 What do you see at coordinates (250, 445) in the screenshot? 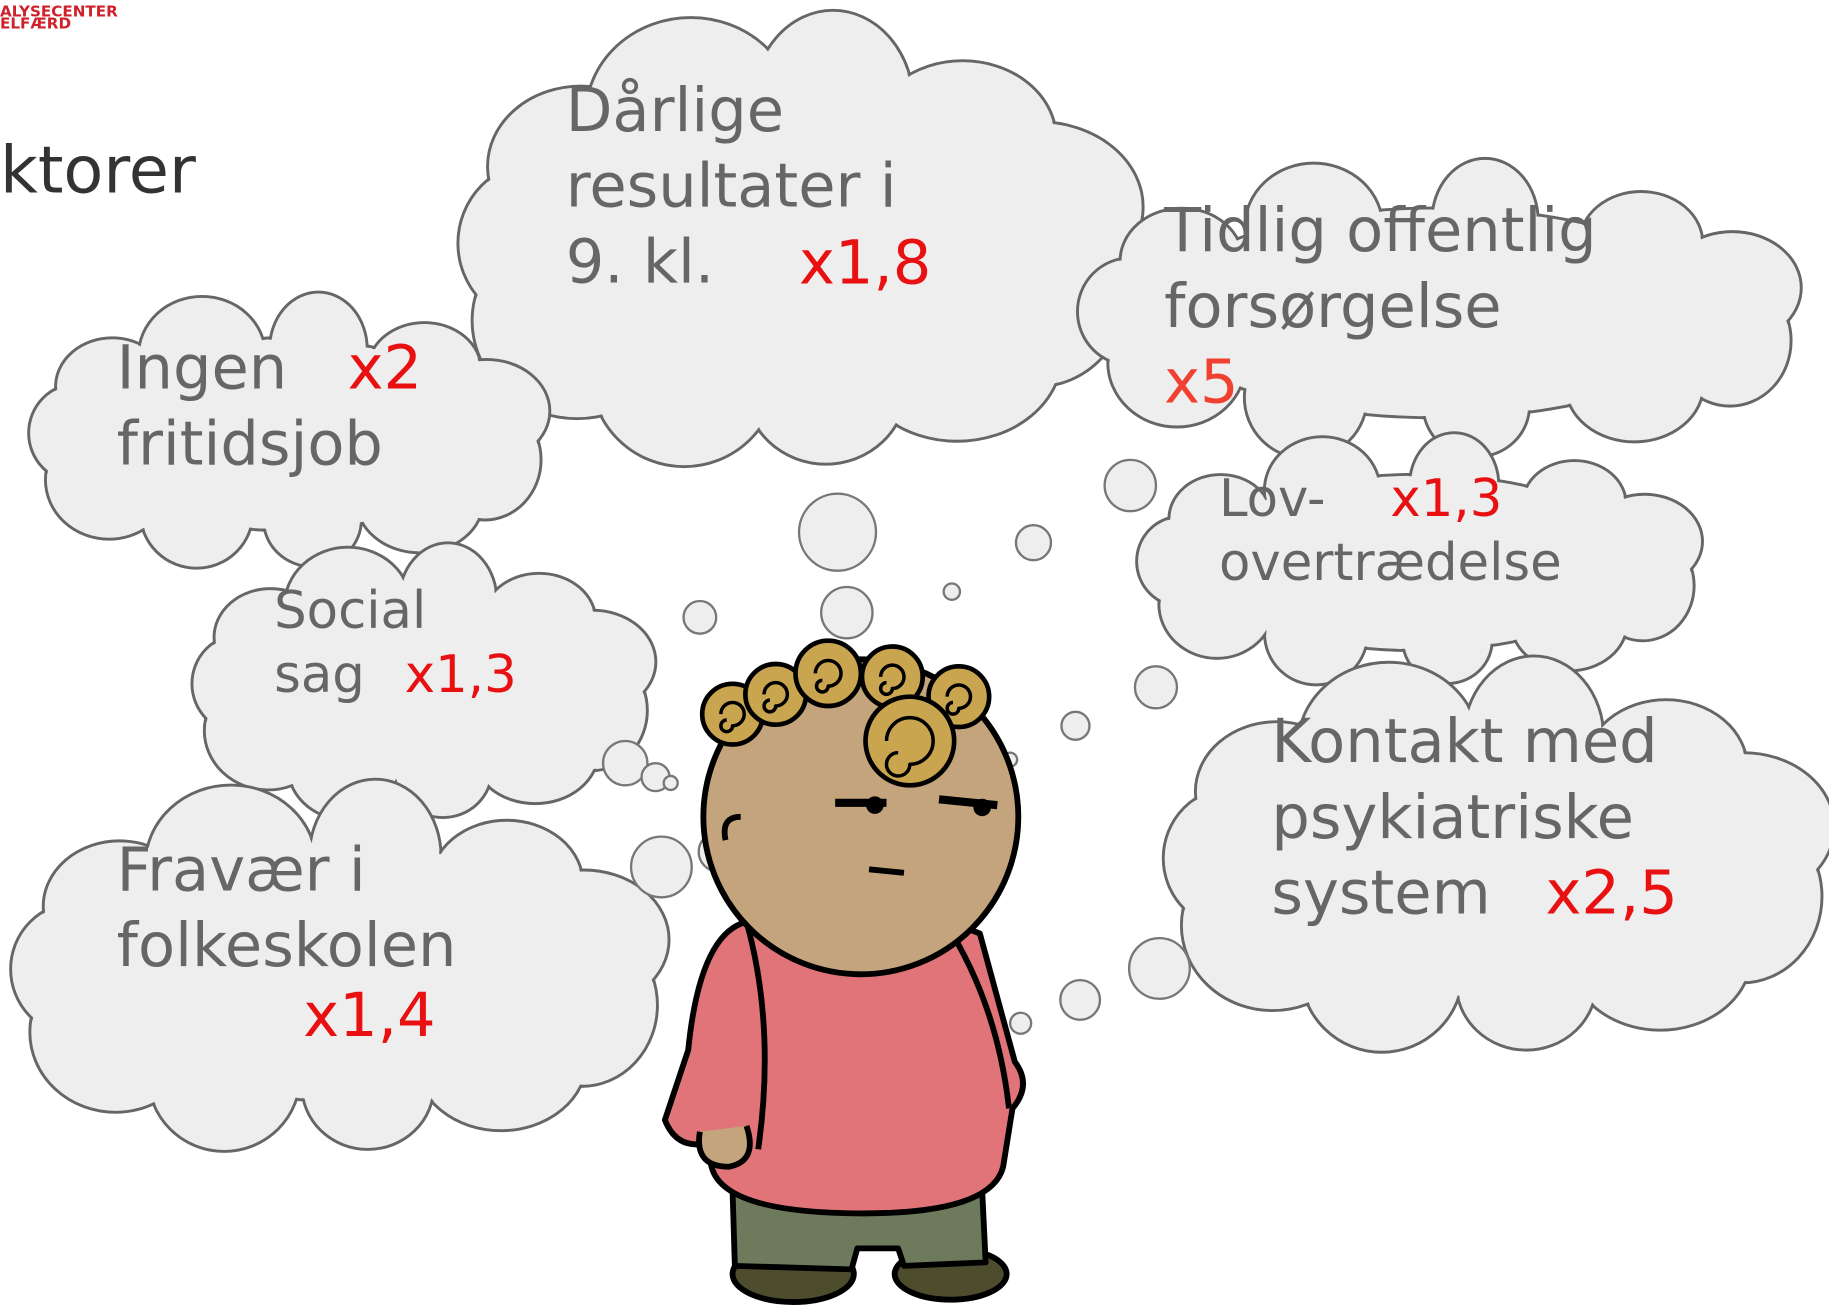
I see `cloud-text: fritidsjob` at bounding box center [250, 445].